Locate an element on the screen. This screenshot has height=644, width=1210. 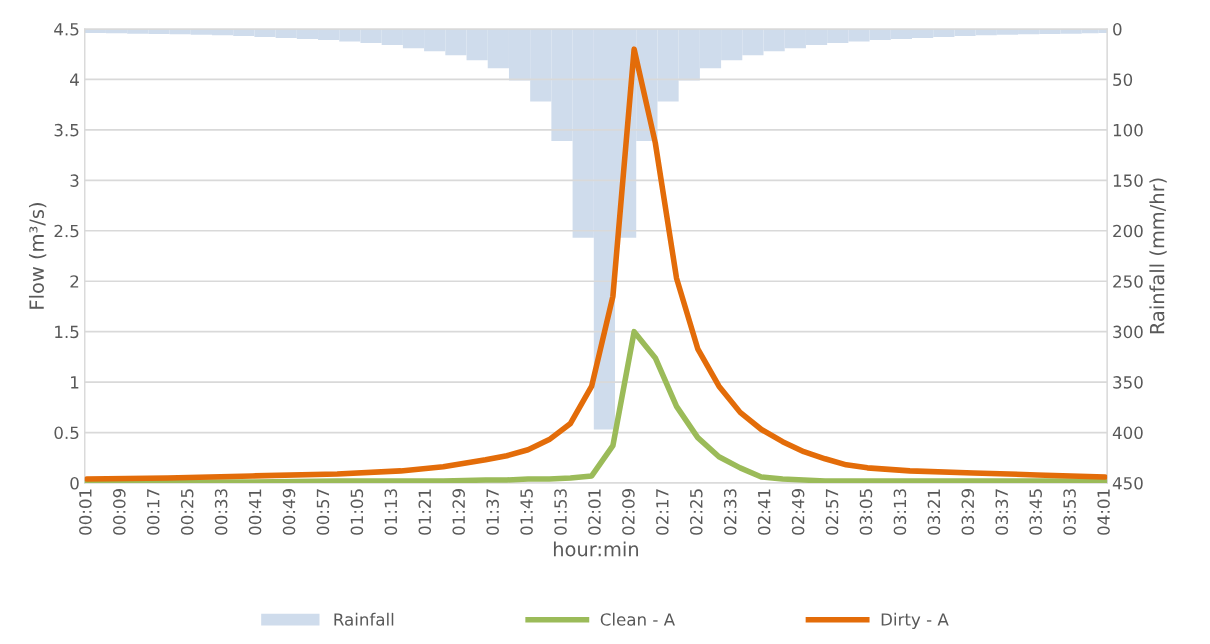
y-tick-label: 0 is located at coordinates (74, 483).